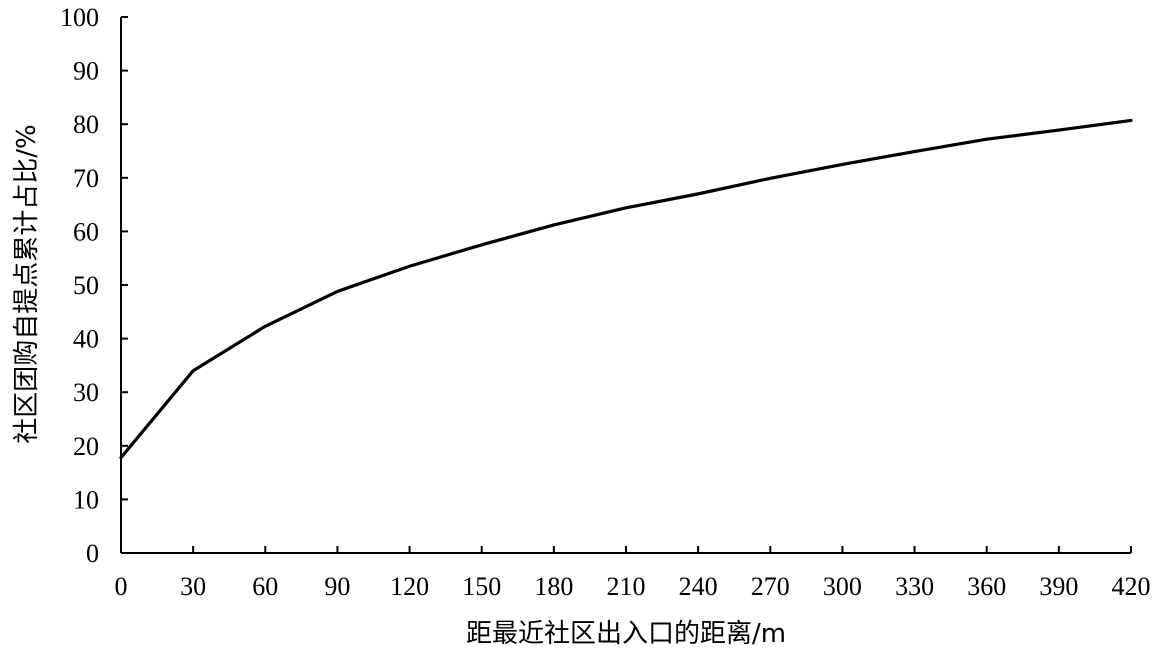 This screenshot has height=657, width=1158. Describe the element at coordinates (86, 339) in the screenshot. I see `y-tick-label: 40` at that location.